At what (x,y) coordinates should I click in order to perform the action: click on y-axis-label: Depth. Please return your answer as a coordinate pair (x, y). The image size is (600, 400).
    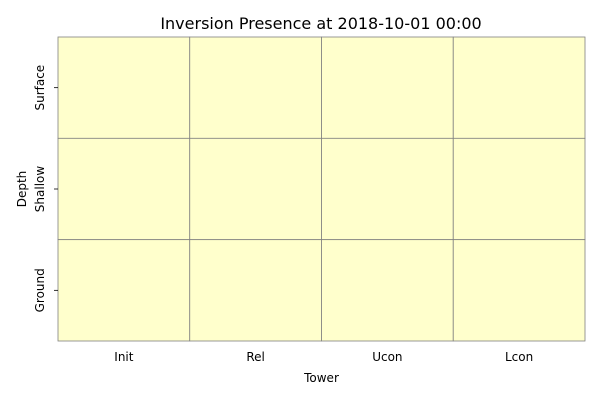
    Looking at the image, I should click on (22, 189).